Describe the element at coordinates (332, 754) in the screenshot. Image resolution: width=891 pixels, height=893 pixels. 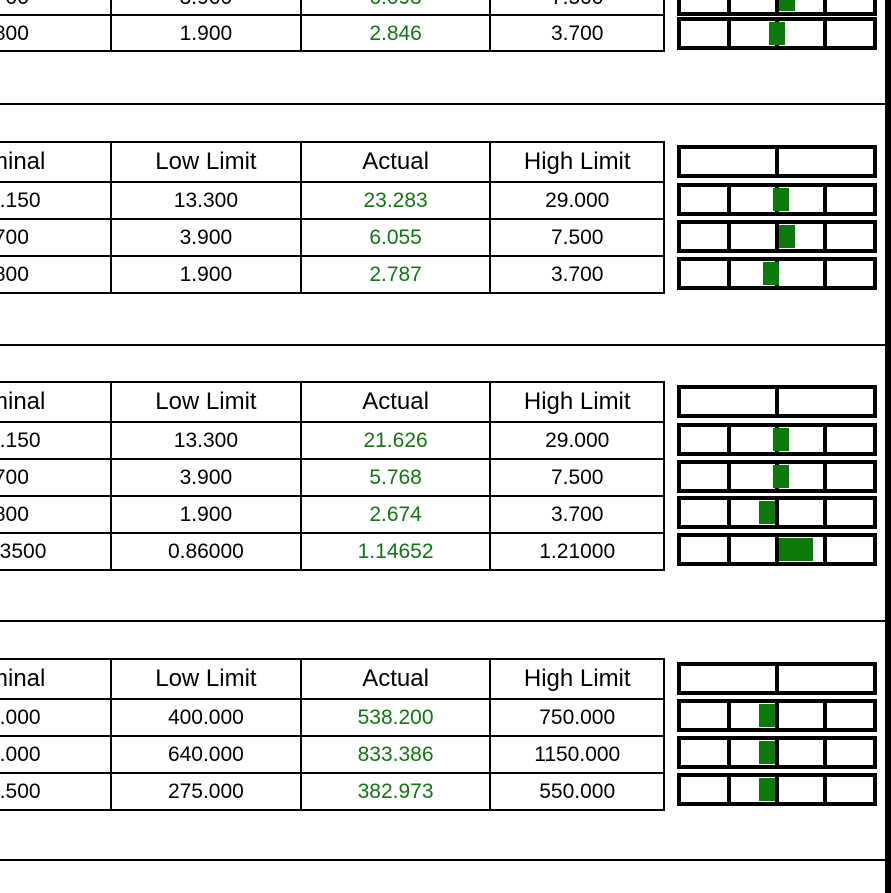
I see `table-row: 5.000 640.000 833.386 1150.000` at that location.